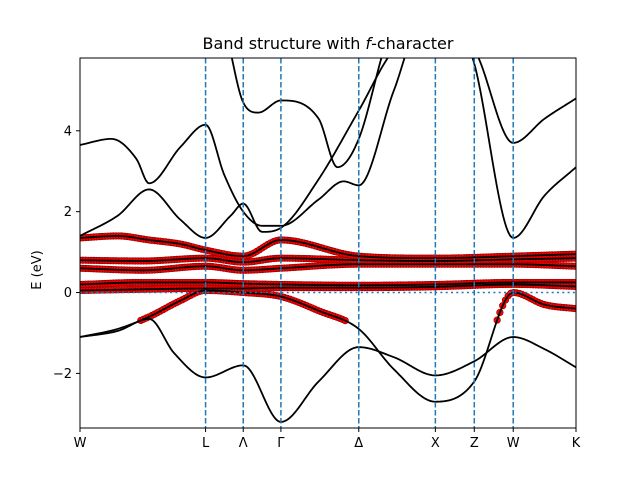 This screenshot has height=480, width=640. What do you see at coordinates (435, 443) in the screenshot?
I see `x-tick-label: X` at bounding box center [435, 443].